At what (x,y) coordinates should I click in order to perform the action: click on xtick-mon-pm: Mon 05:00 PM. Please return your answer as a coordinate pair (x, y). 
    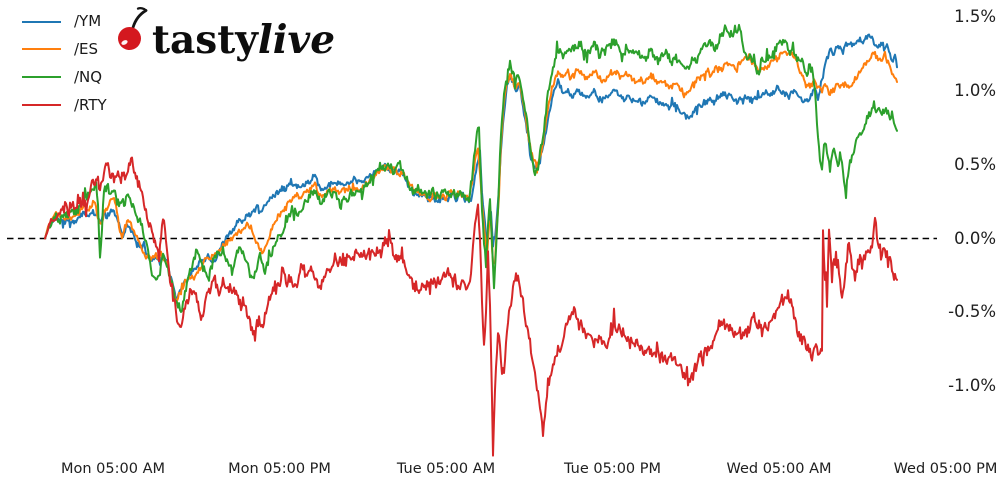
    Looking at the image, I should click on (279, 469).